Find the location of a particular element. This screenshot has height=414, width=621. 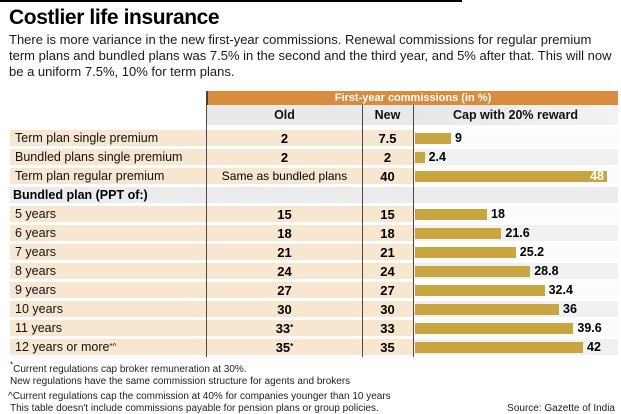

cap-bar-value: 21.6 is located at coordinates (517, 233).